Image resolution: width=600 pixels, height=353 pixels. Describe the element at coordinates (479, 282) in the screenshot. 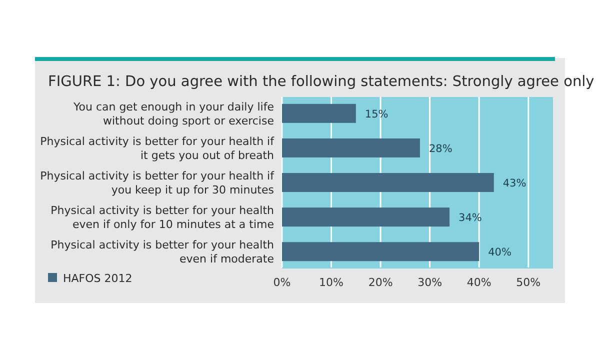

I see `x-tick-label: 40%` at that location.